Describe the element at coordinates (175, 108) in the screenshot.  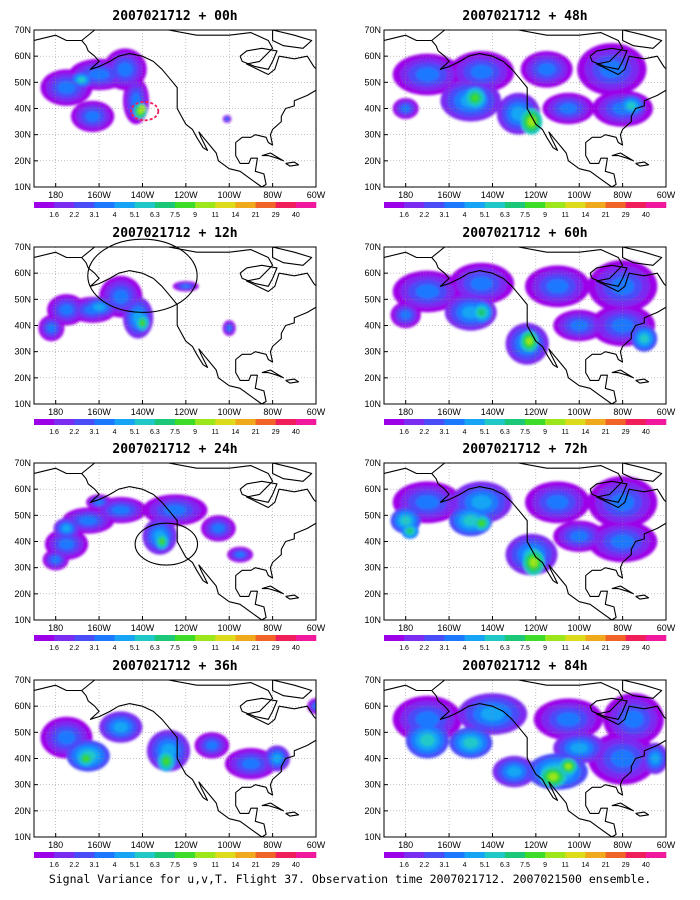
I see `coastline` at that location.